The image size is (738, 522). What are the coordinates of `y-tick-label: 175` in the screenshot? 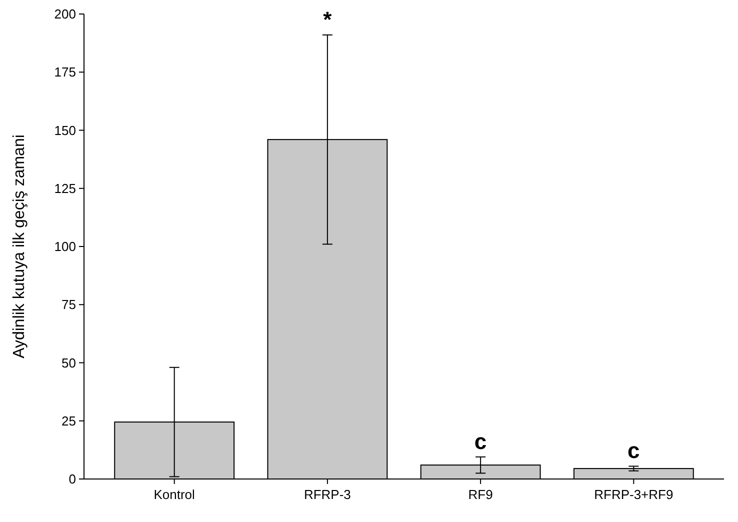 It's located at (65, 72).